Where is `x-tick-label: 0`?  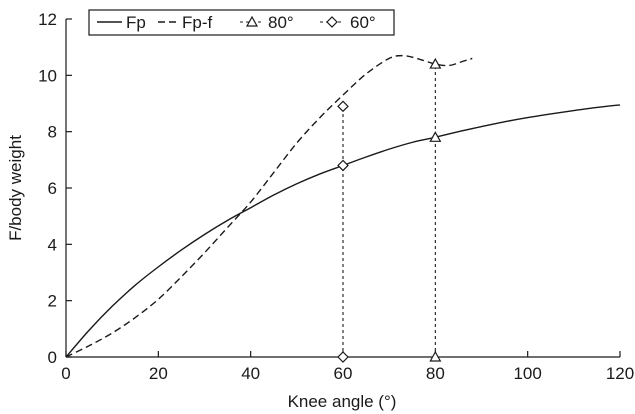 x-tick-label: 0 is located at coordinates (65, 373).